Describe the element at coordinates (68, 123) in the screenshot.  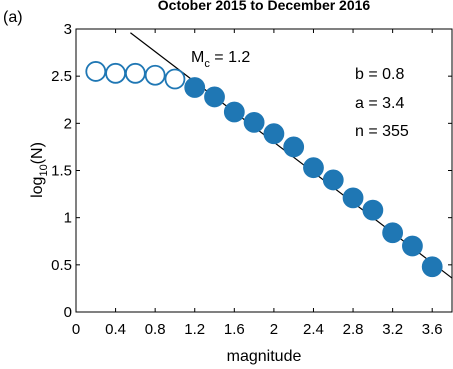
I see `y-tick-label: 2` at that location.